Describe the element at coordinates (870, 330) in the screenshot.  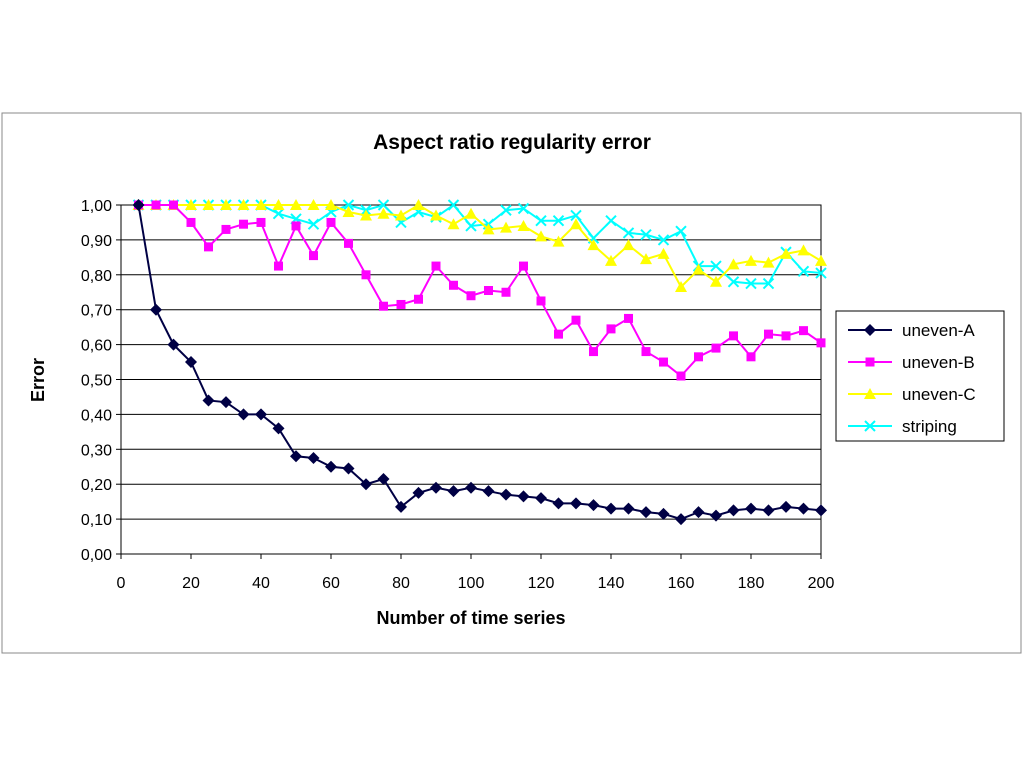
I see `legend-marker-uneven-a` at that location.